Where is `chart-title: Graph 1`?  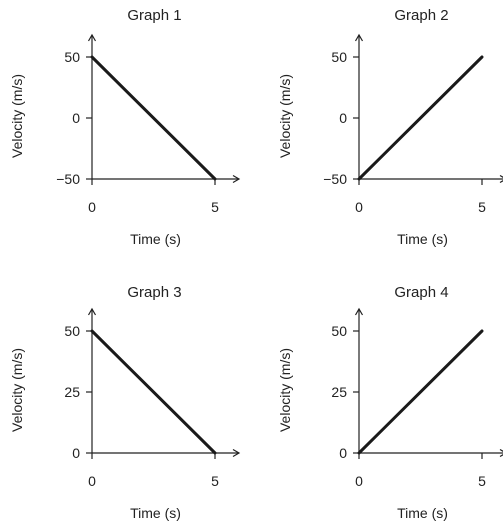
chart-title: Graph 1 is located at coordinates (154, 15).